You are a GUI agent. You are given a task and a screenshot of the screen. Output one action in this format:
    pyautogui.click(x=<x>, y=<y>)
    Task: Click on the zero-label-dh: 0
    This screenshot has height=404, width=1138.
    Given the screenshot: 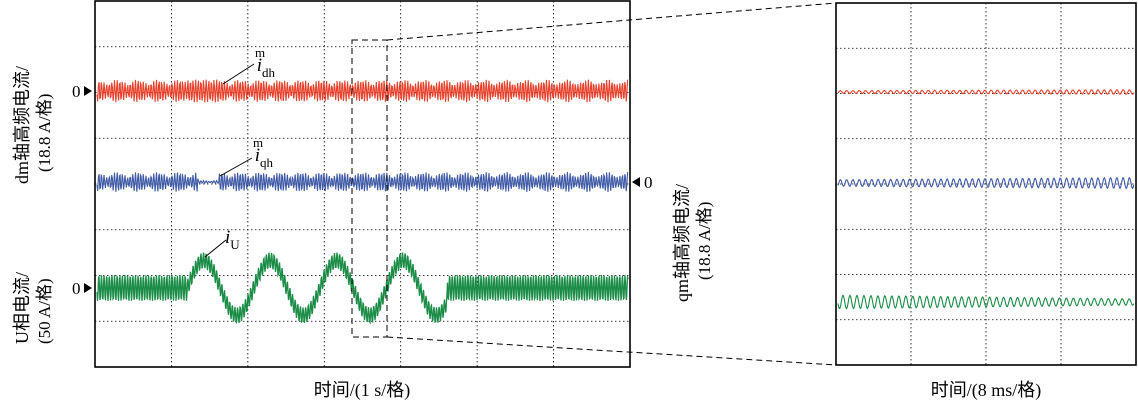 What is the action you would take?
    pyautogui.click(x=76, y=91)
    